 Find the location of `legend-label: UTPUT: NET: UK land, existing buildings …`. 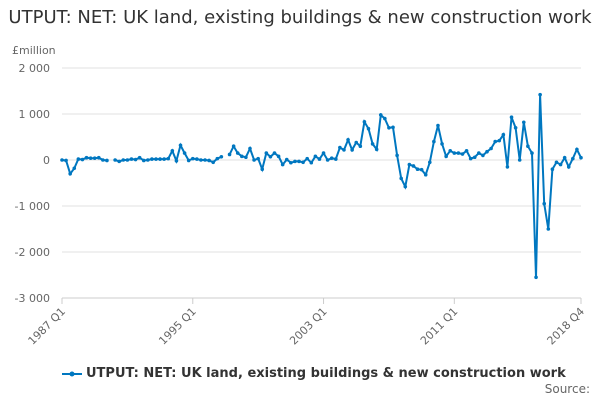

legend-label: UTPUT: NET: UK land, existing buildings … is located at coordinates (326, 373).